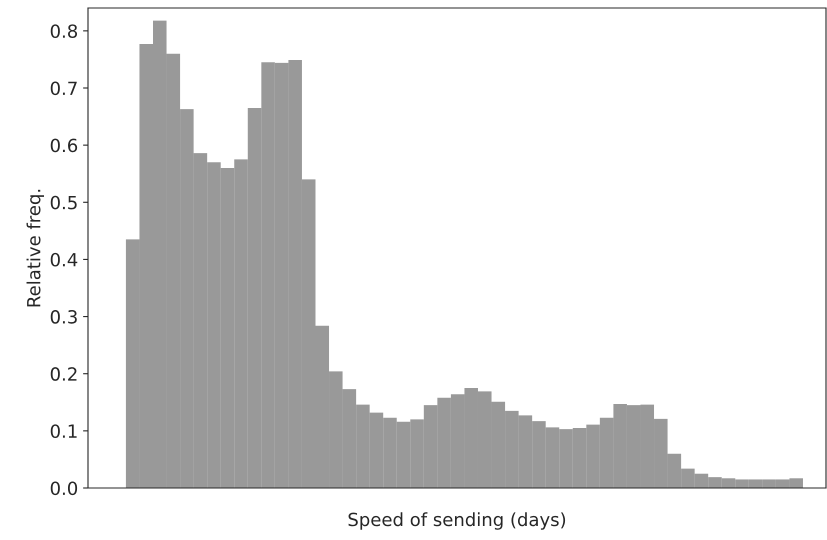 This screenshot has height=540, width=827. I want to click on y-tick-label: 0.3, so click(63, 317).